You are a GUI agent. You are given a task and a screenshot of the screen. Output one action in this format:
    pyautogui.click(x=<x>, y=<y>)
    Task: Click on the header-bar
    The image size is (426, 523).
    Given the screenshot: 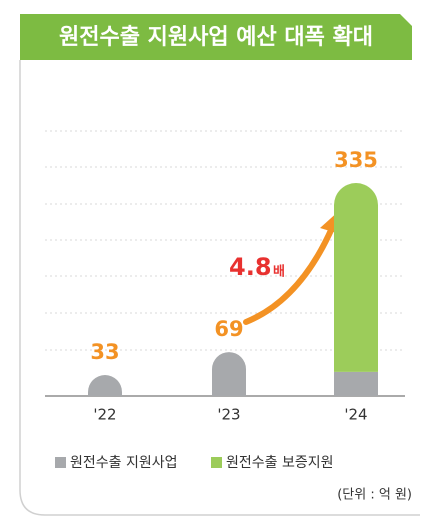 What is the action you would take?
    pyautogui.click(x=216, y=37)
    